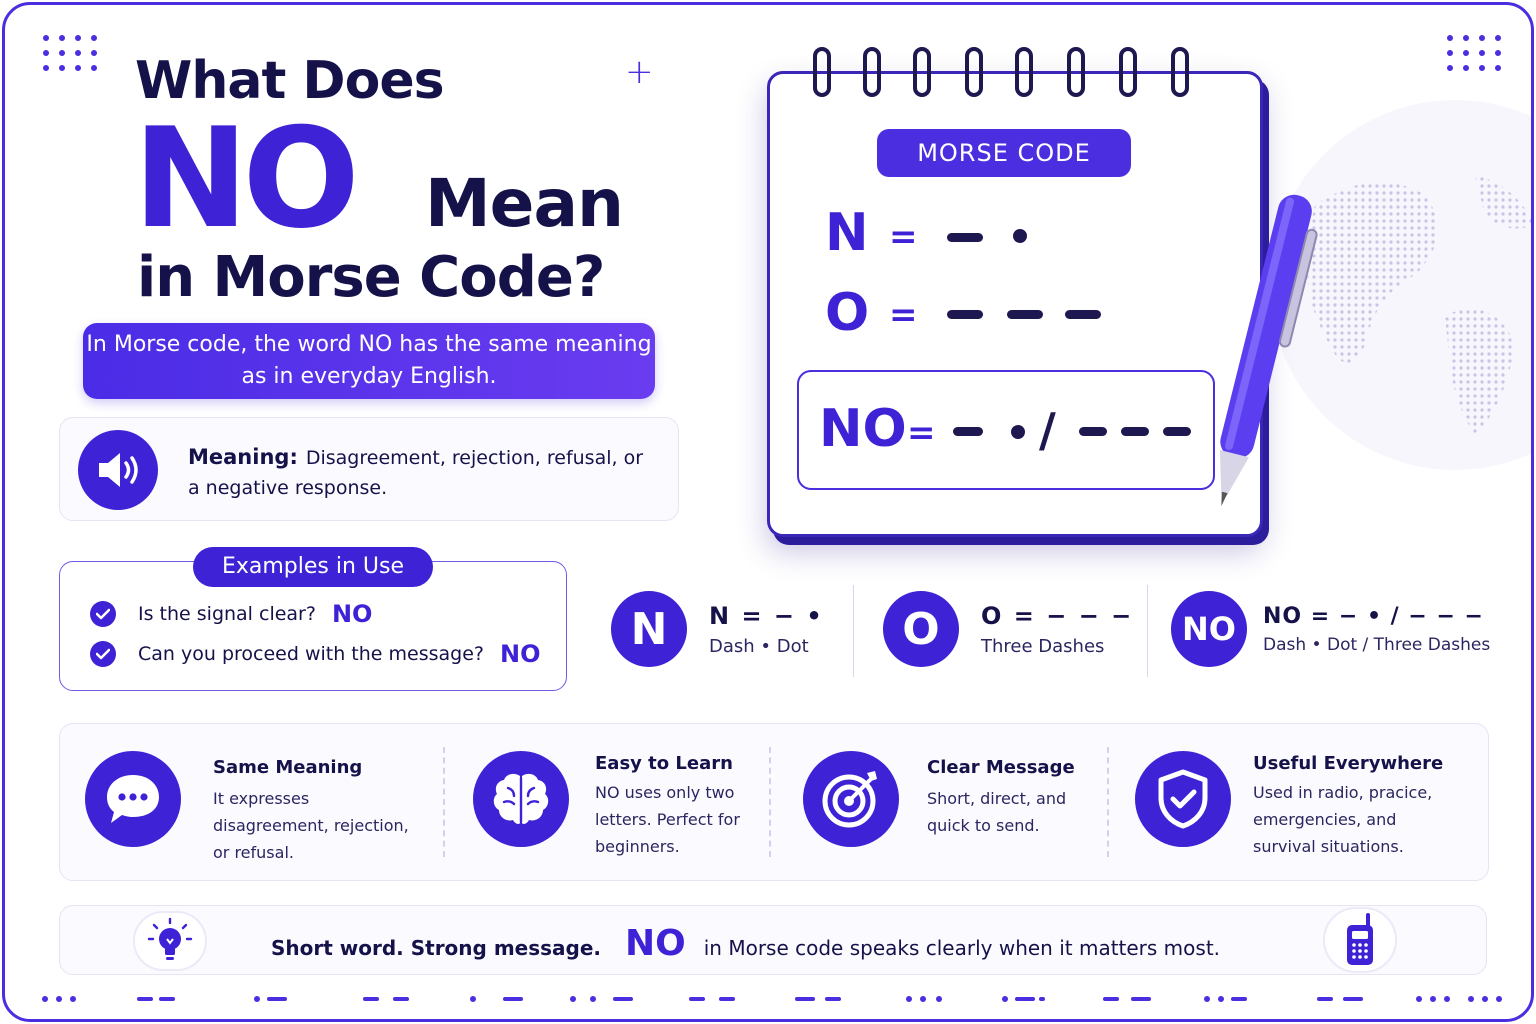 The height and width of the screenshot is (1024, 1536). I want to click on morse-footer-decoration, so click(772, 999).